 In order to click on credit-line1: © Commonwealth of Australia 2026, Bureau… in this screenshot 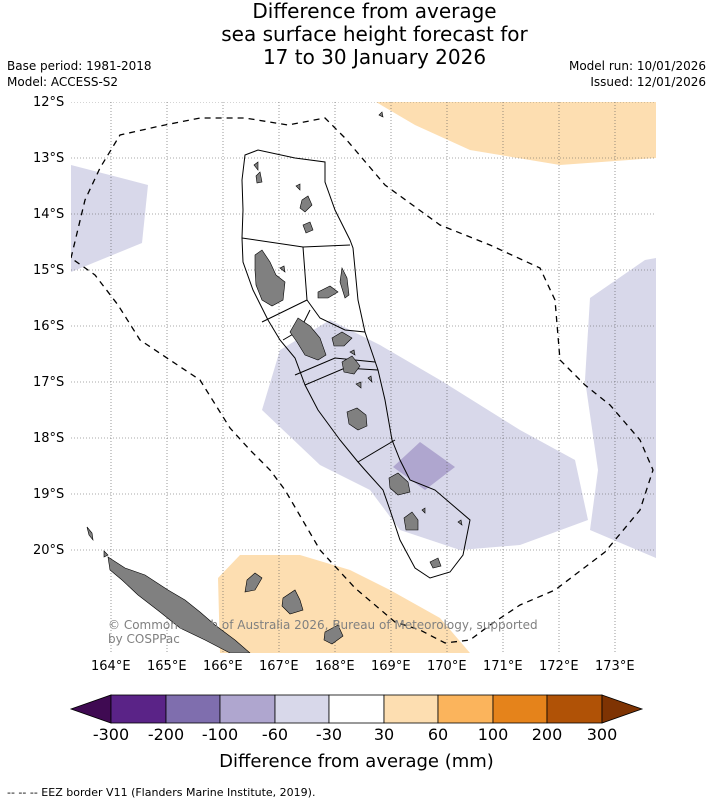, I will do `click(323, 625)`.